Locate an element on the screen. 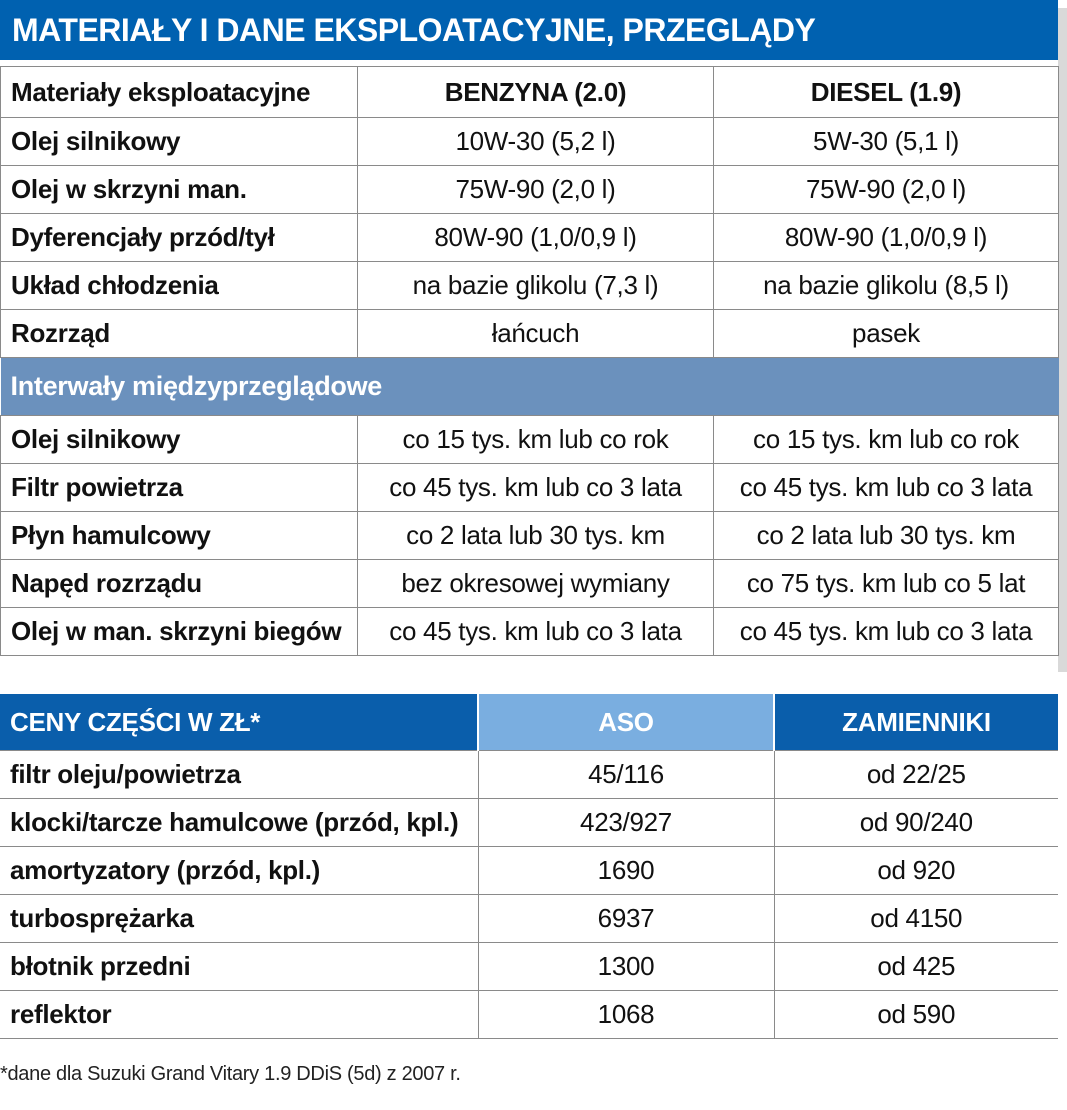  diesel-value: 5W-30 (5,1 l) is located at coordinates (886, 141).